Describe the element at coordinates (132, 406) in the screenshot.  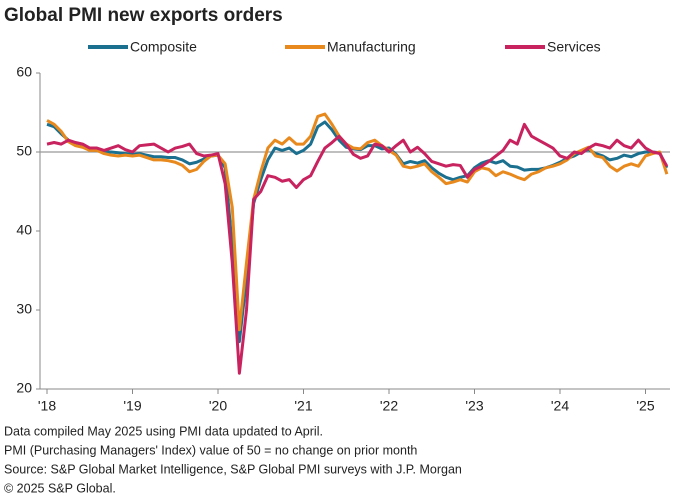
I see `x-tick-label: '19` at that location.